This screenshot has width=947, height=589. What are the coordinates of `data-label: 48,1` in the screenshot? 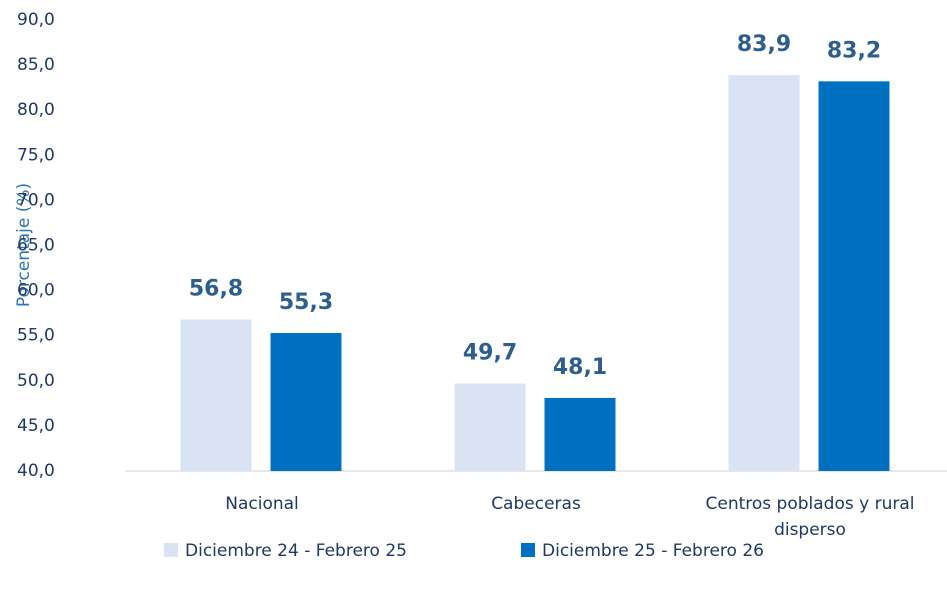 It's located at (580, 367).